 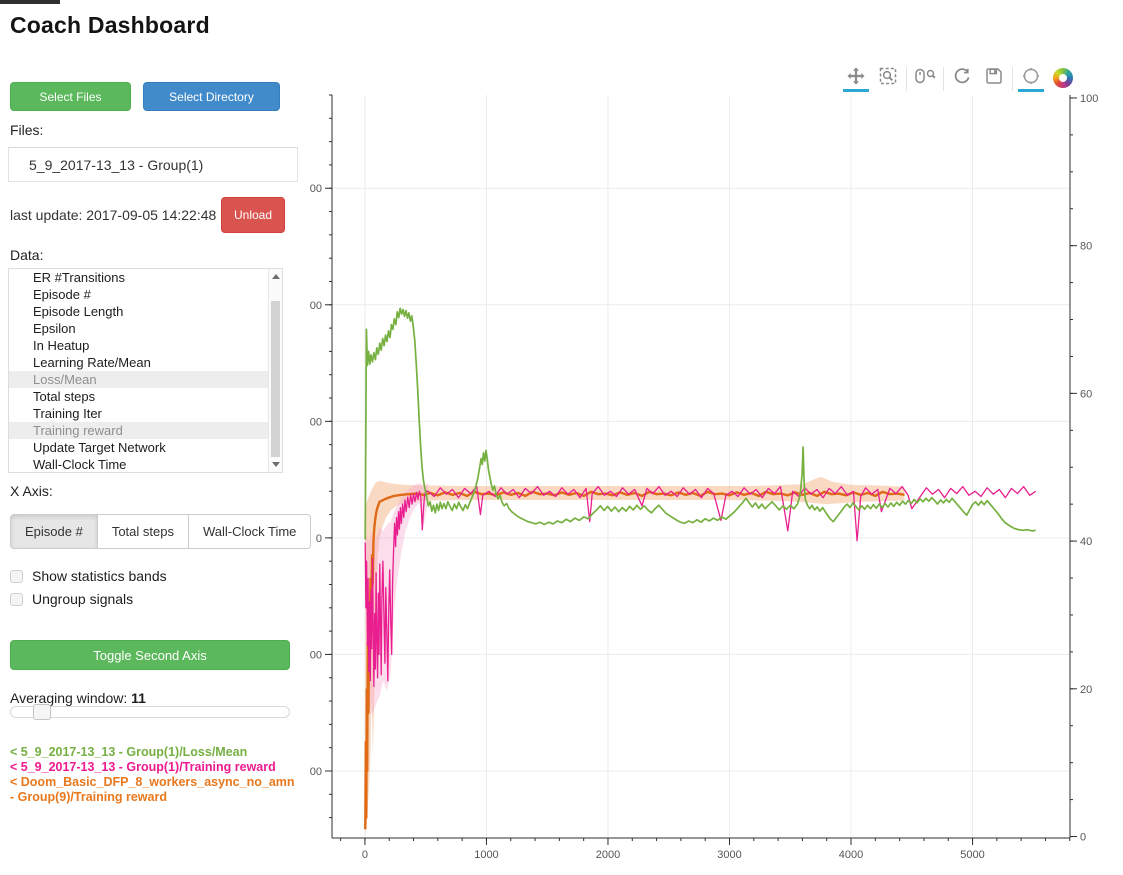 I want to click on scroll-down-icon, so click(x=275, y=464).